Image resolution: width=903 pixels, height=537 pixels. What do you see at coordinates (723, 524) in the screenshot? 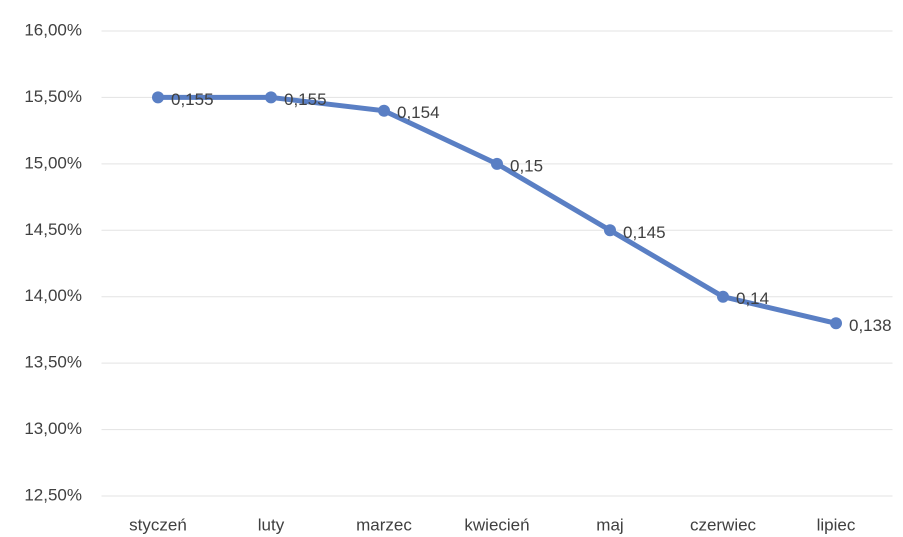
I see `x-tick-label: czerwiec` at bounding box center [723, 524].